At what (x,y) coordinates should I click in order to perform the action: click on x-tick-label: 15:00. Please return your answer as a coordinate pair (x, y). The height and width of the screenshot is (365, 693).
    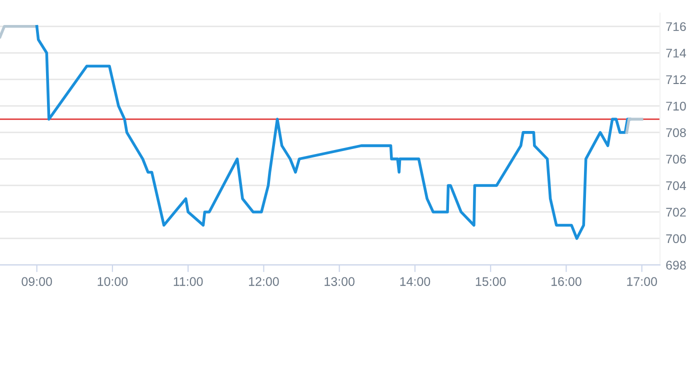
    Looking at the image, I should click on (491, 281).